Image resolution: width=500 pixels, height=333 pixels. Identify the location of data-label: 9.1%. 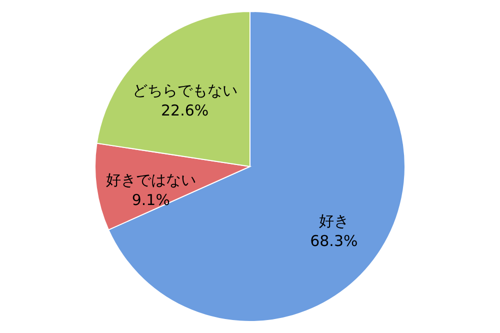
(151, 199).